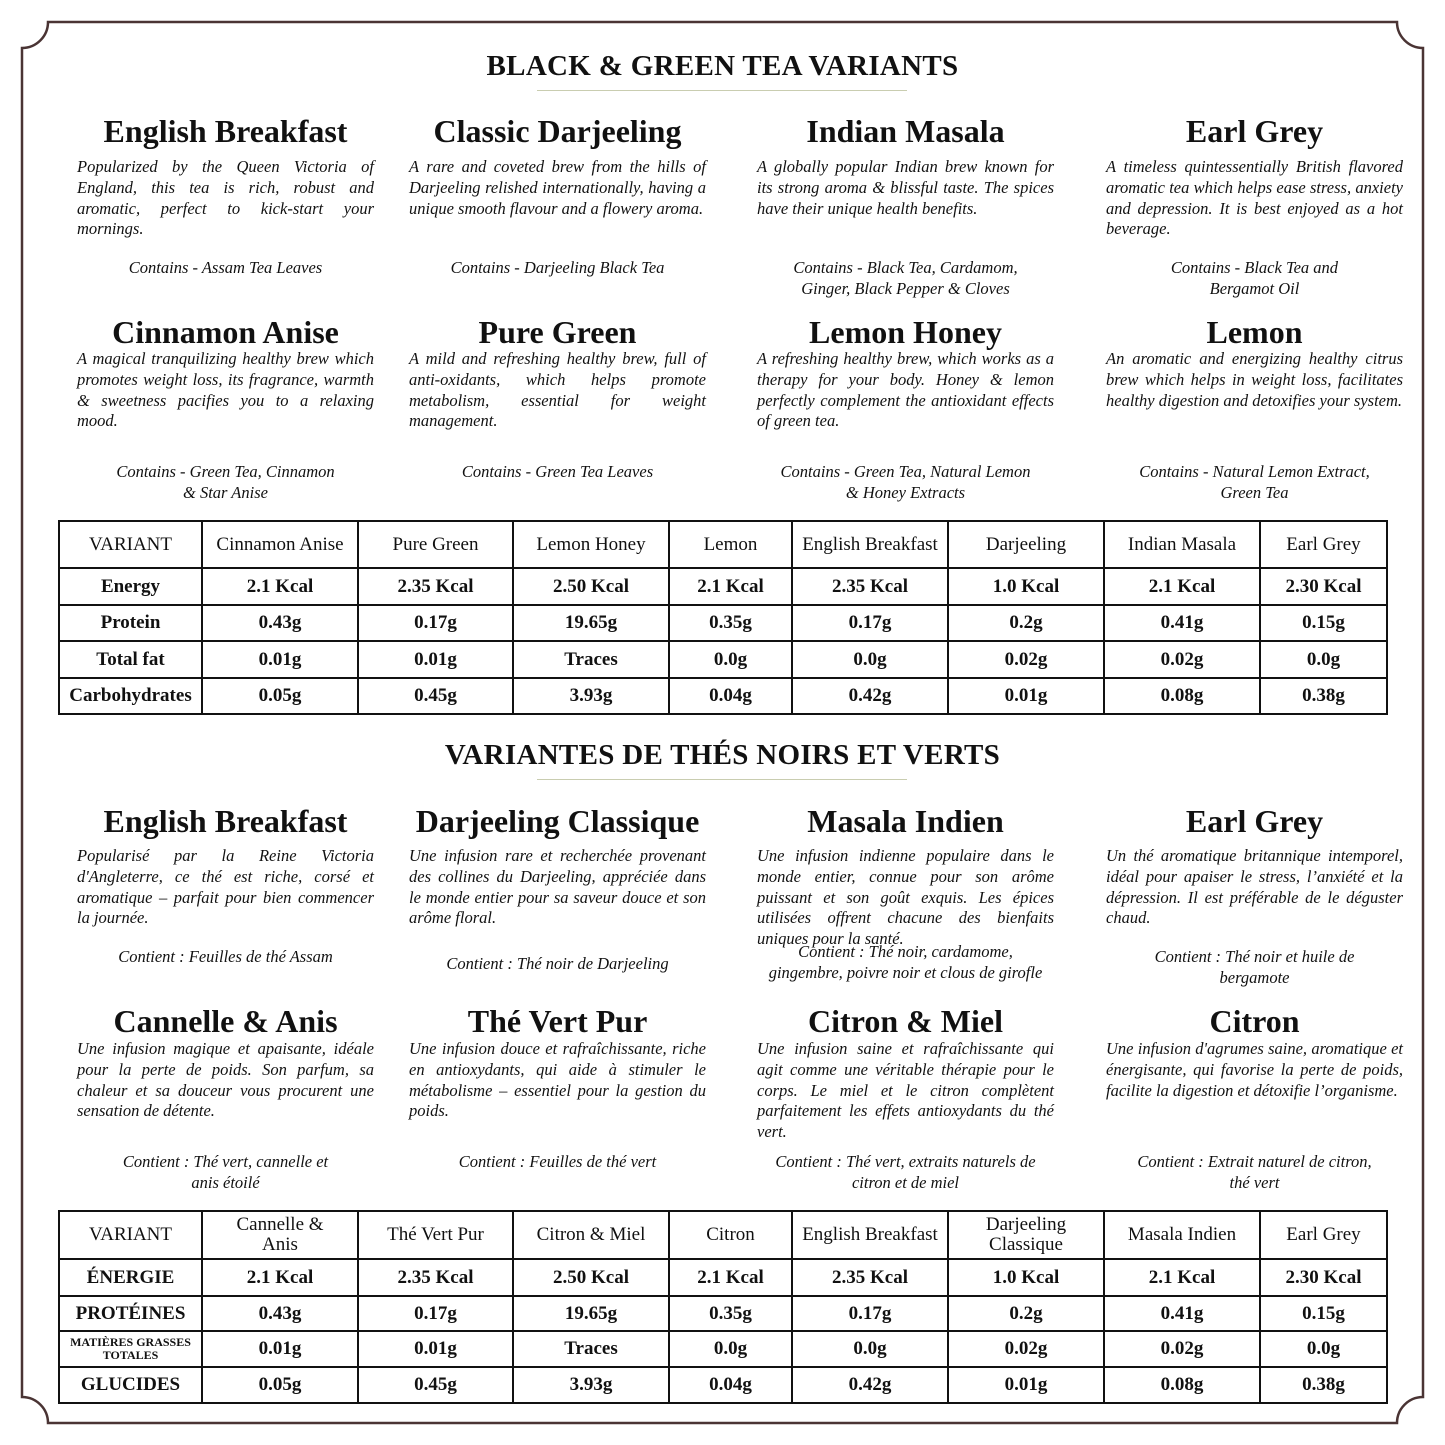  I want to click on column-header: Lemon, so click(730, 544).